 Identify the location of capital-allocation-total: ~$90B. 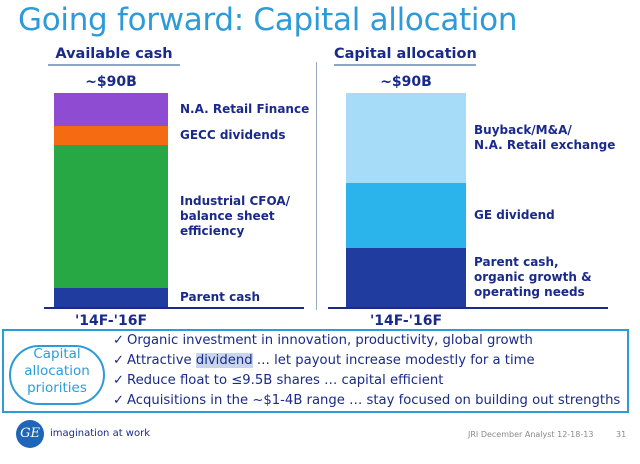
(406, 82).